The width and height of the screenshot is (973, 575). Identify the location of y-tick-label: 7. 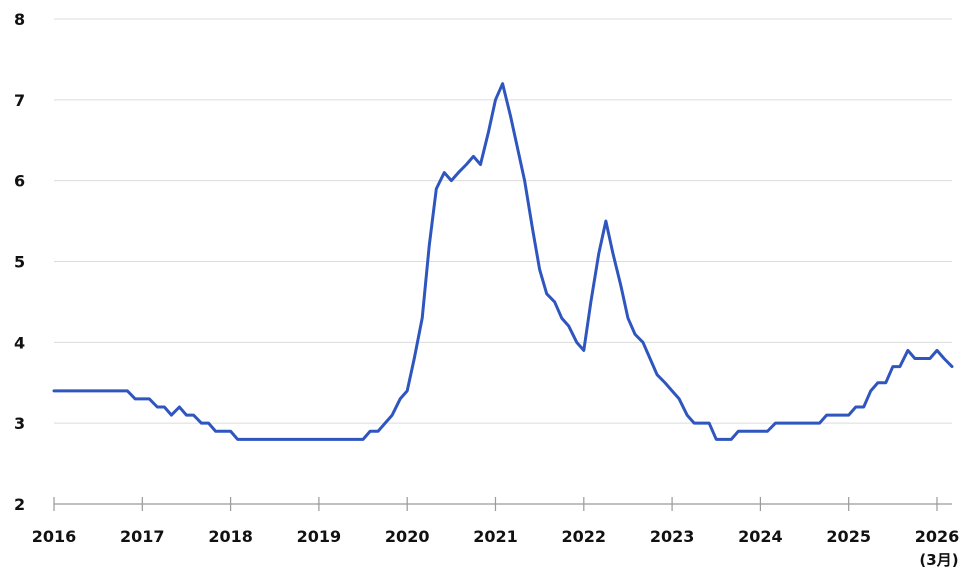
(19, 100).